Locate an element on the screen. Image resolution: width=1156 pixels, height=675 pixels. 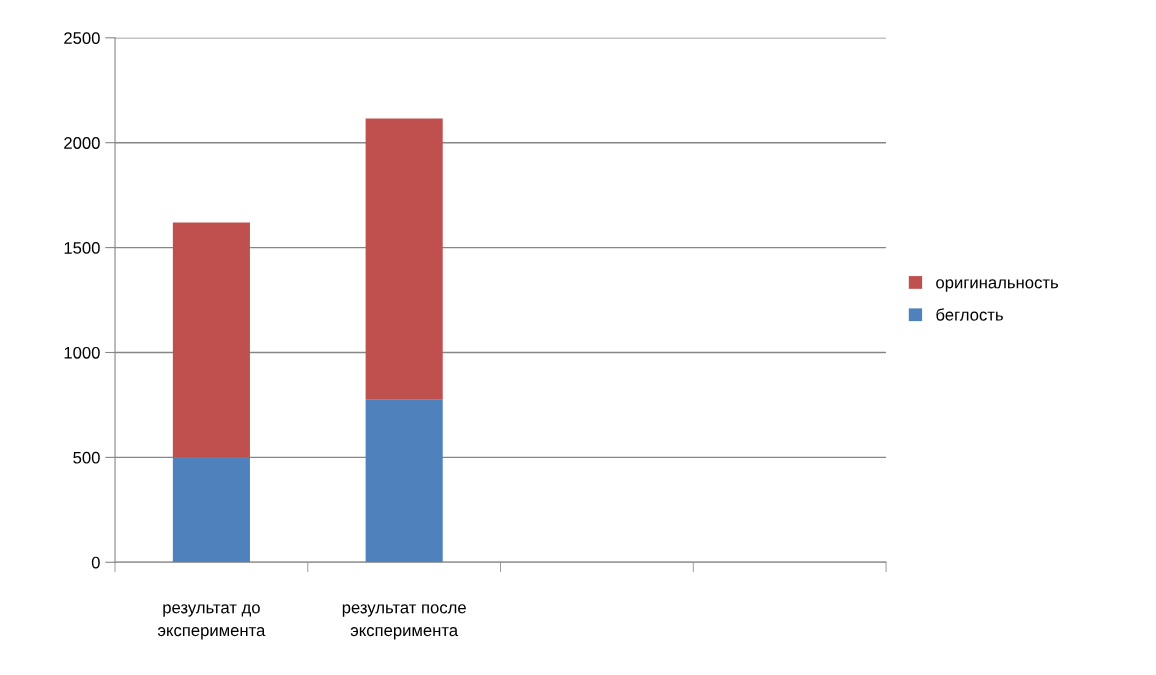
y-tick-label: 1500 is located at coordinates (82, 247).